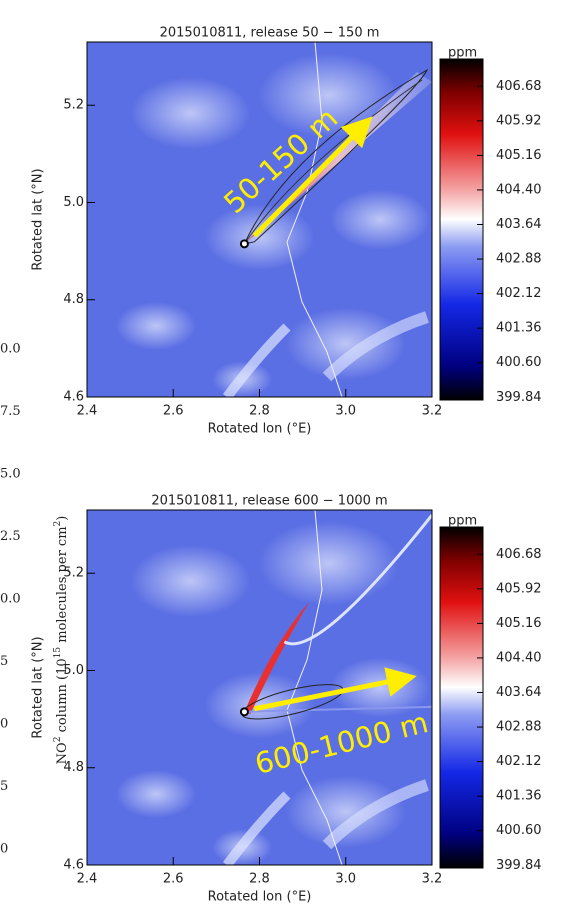 The image size is (578, 907). What do you see at coordinates (270, 33) in the screenshot?
I see `title: 2015010811, release 50 − 150 m` at bounding box center [270, 33].